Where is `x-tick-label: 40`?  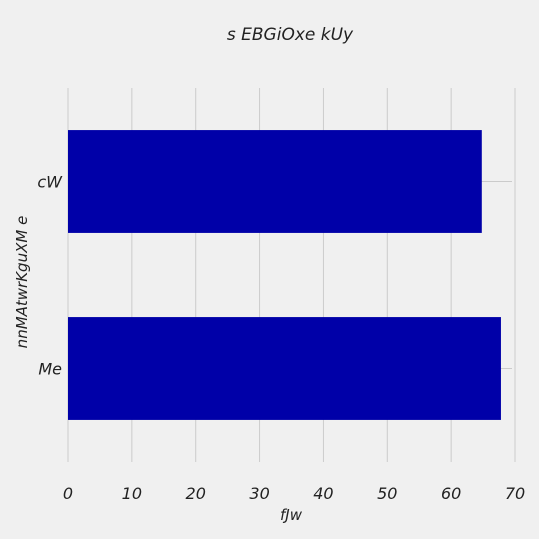
x-tick-label: 40 is located at coordinates (323, 493).